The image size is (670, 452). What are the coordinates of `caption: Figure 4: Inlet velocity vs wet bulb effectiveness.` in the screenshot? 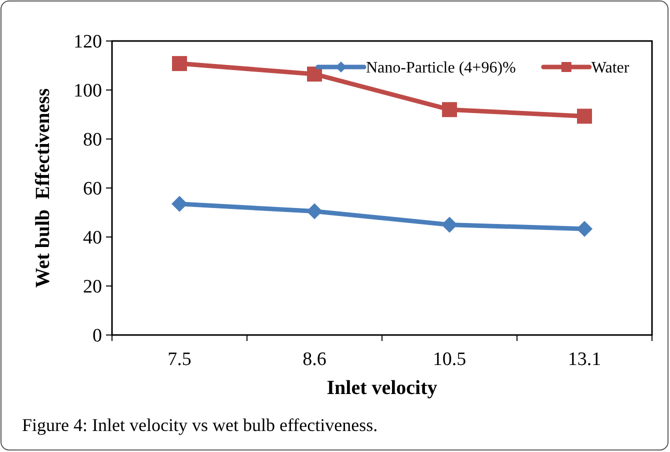 It's located at (200, 425).